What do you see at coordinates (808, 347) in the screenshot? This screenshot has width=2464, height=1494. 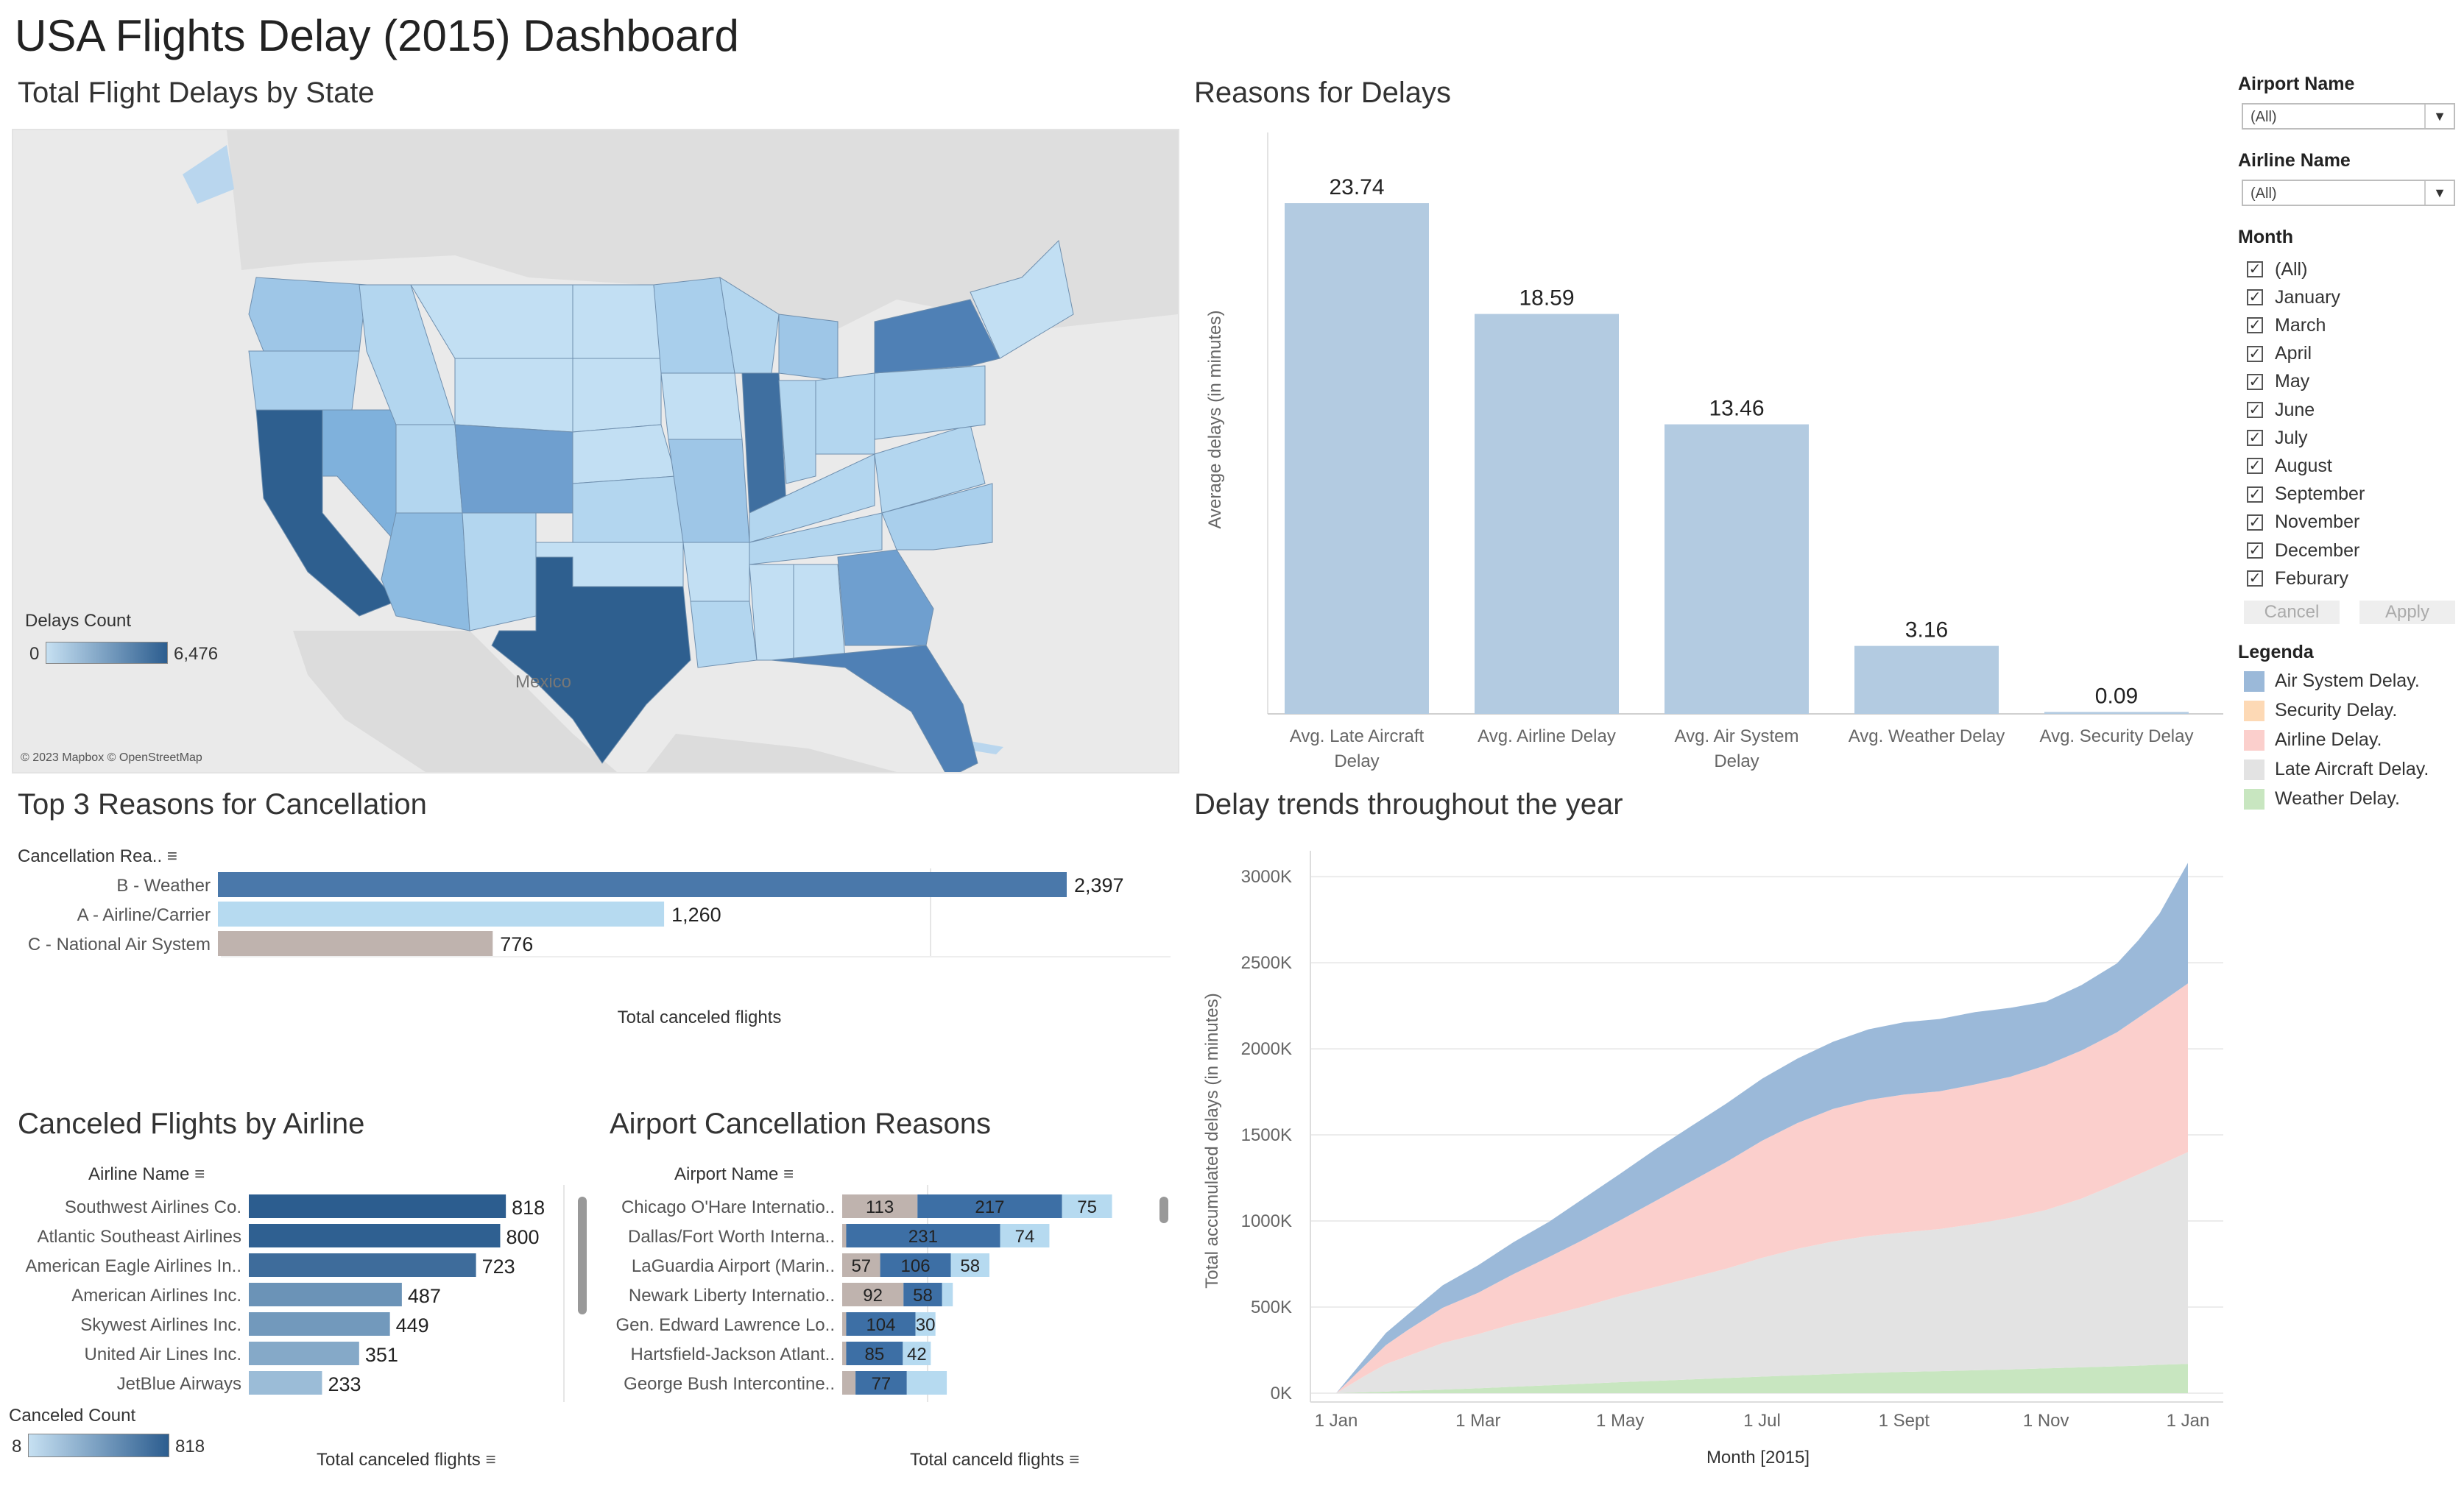 I see `state-michigan` at bounding box center [808, 347].